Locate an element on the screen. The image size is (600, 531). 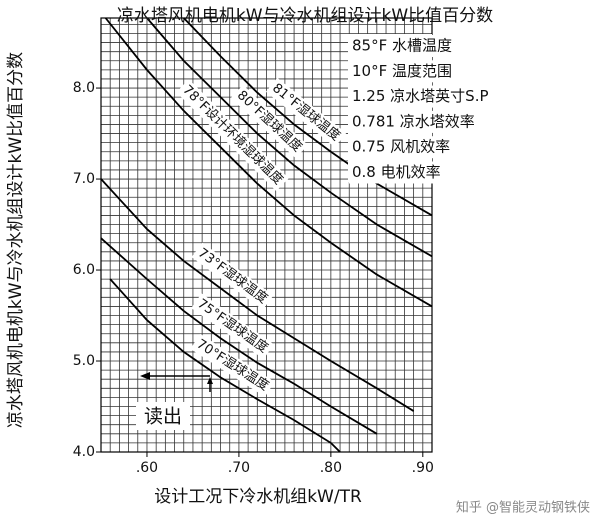
condition: 0.781 凉水塔效率 is located at coordinates (413, 121).